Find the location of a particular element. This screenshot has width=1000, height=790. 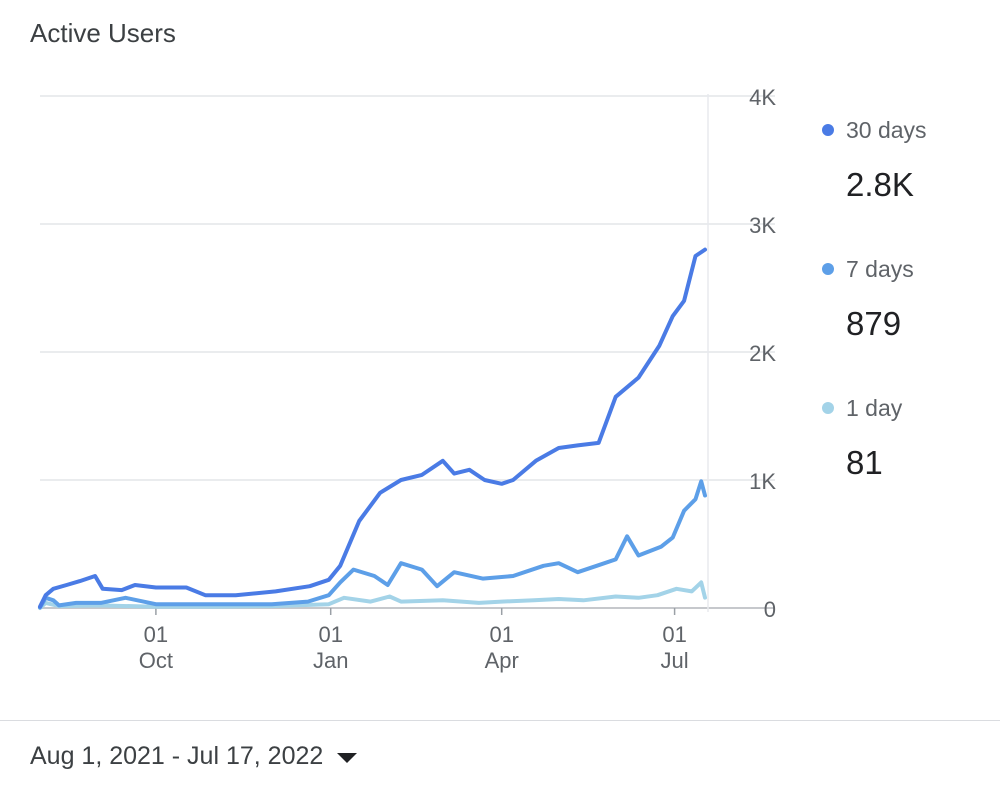

legend-item-30-days: 30 days 2.8K is located at coordinates (907, 179).